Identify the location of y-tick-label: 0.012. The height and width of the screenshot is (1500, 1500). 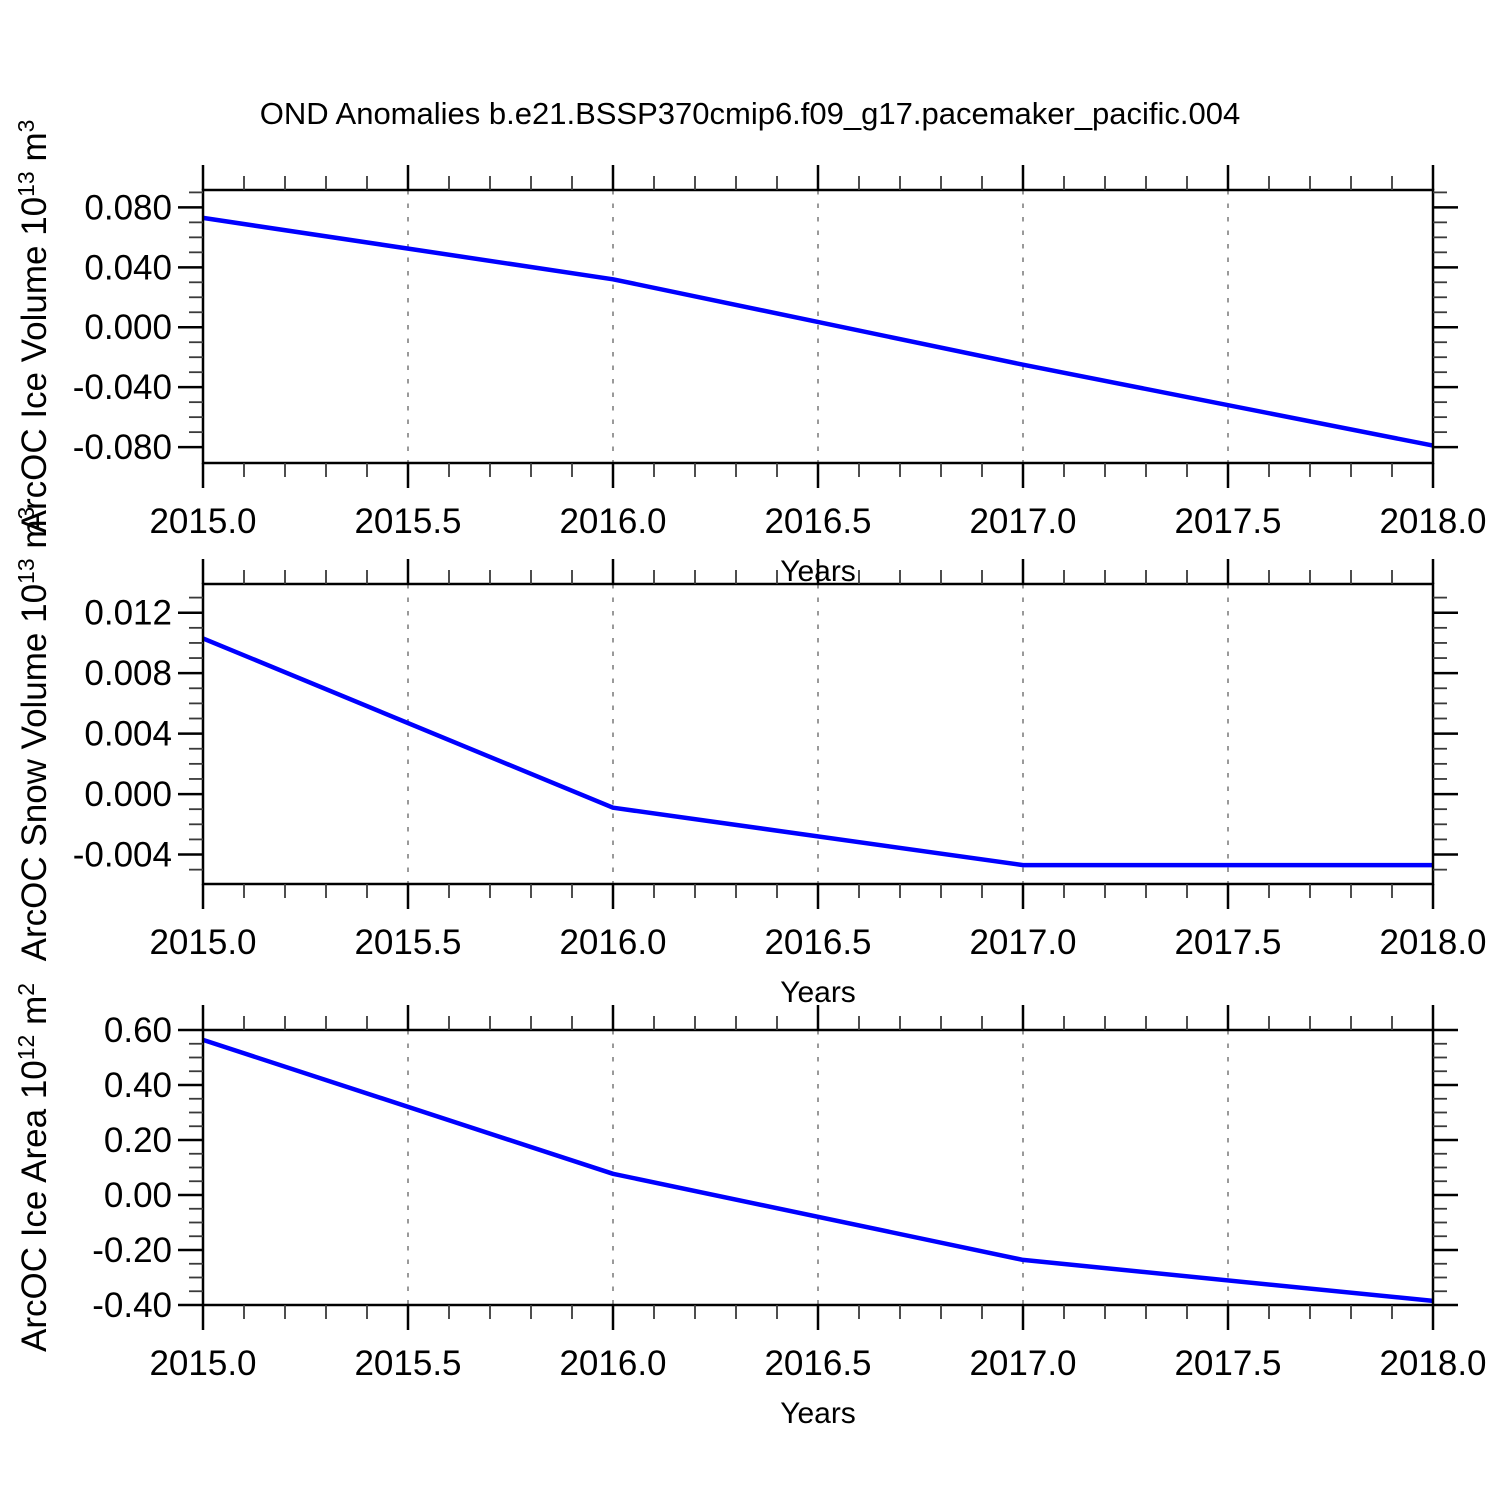
(128, 613).